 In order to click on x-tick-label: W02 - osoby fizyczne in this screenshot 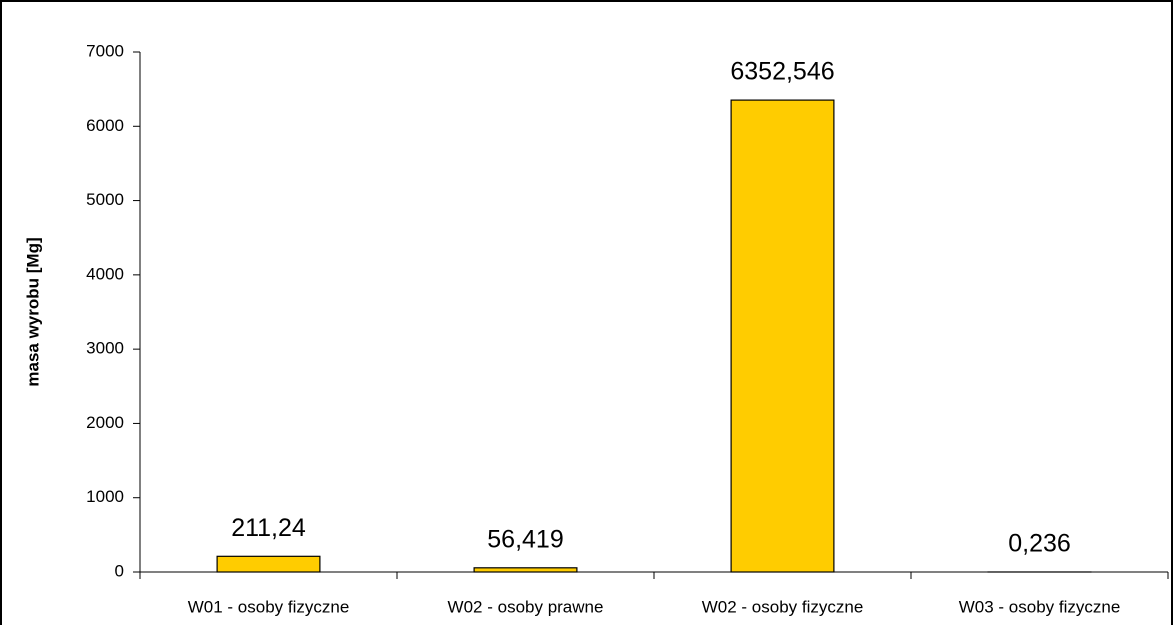, I will do `click(783, 606)`.